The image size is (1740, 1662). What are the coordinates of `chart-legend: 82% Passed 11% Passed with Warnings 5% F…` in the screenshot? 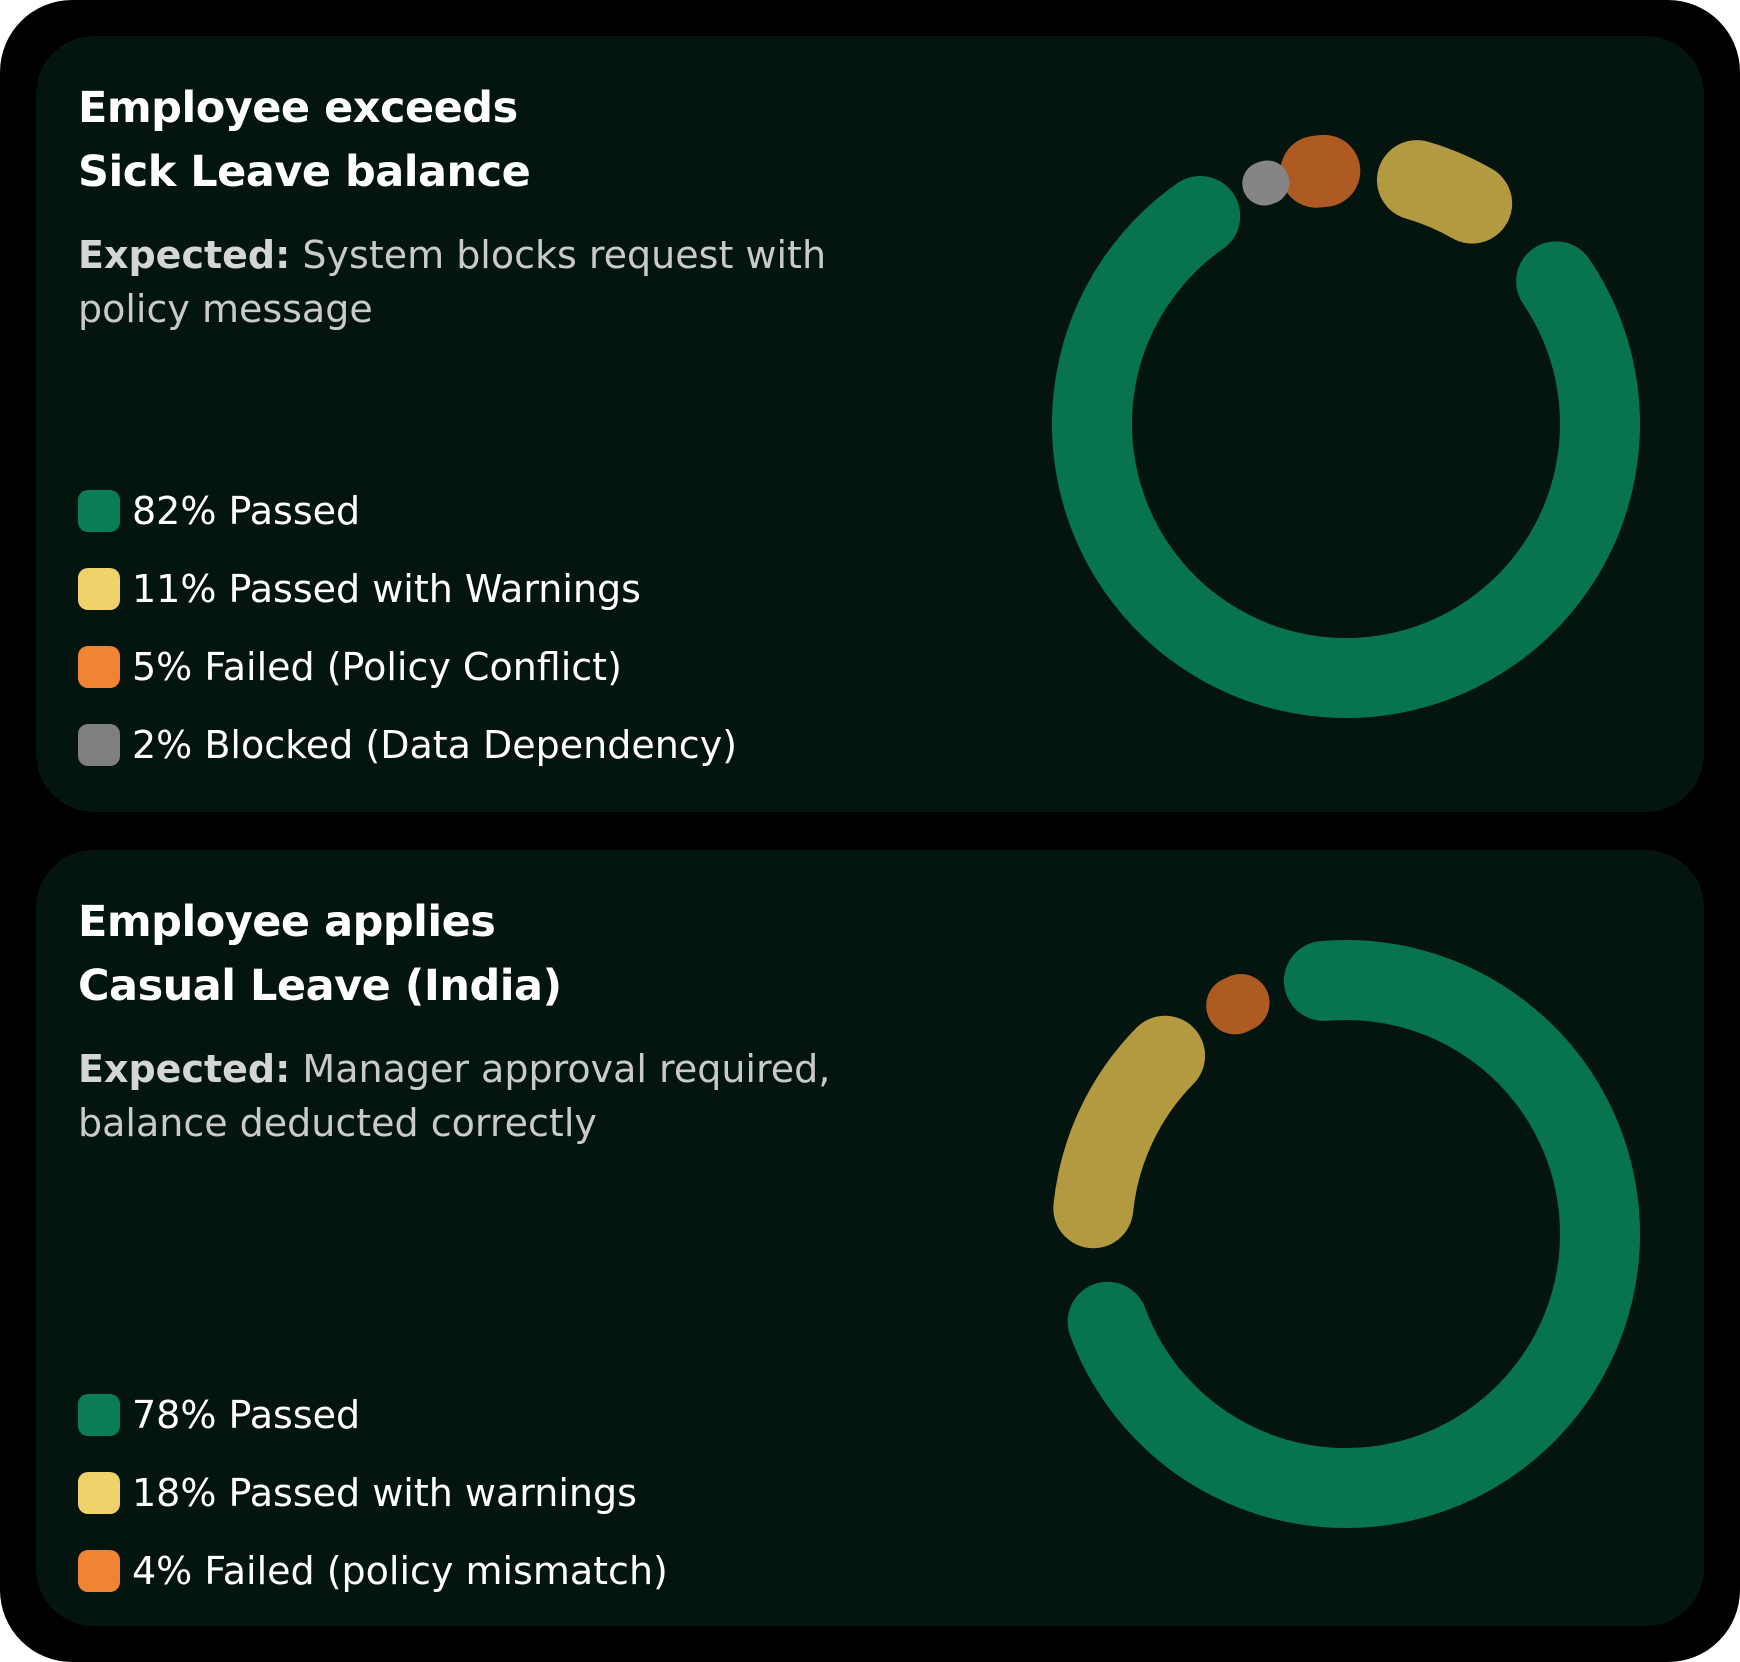 It's located at (407, 628).